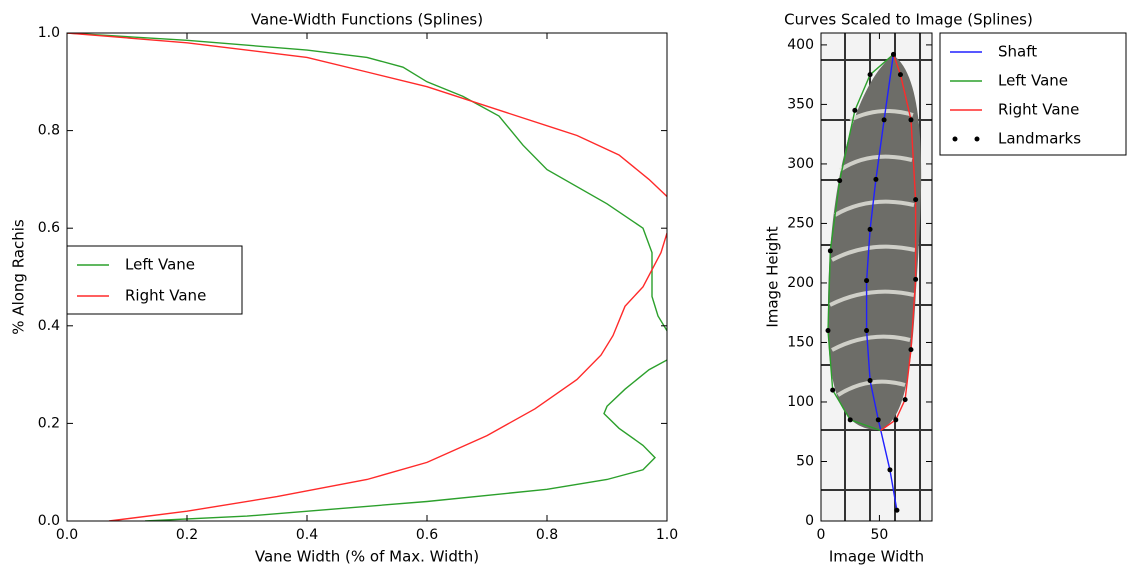  Describe the element at coordinates (800, 283) in the screenshot. I see `y-tick-label: 200` at that location.